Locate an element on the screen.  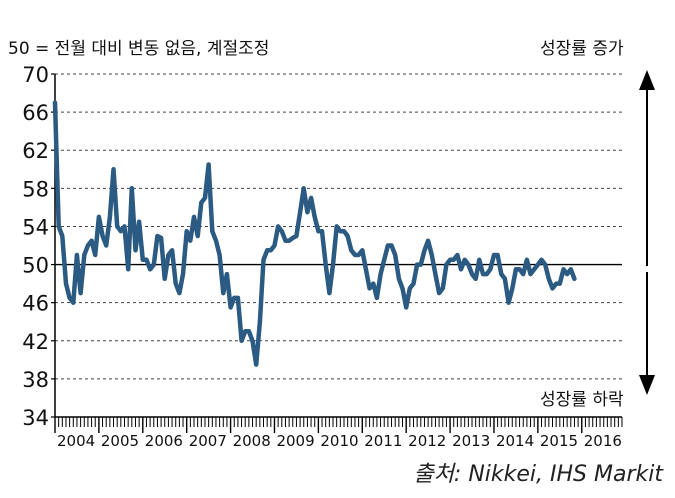
growth-direction-arrow is located at coordinates (647, 232).